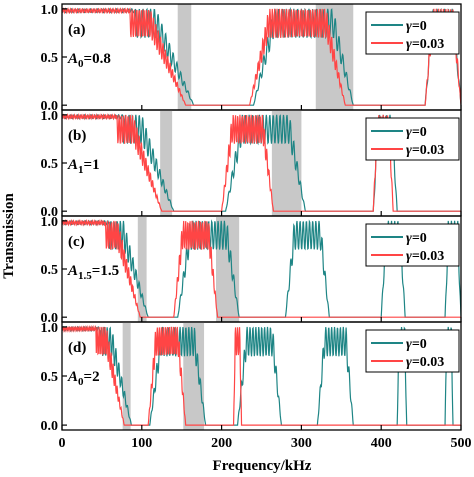 This screenshot has width=474, height=477. Describe the element at coordinates (77, 30) in the screenshot. I see `panel-letter: (a)` at that location.